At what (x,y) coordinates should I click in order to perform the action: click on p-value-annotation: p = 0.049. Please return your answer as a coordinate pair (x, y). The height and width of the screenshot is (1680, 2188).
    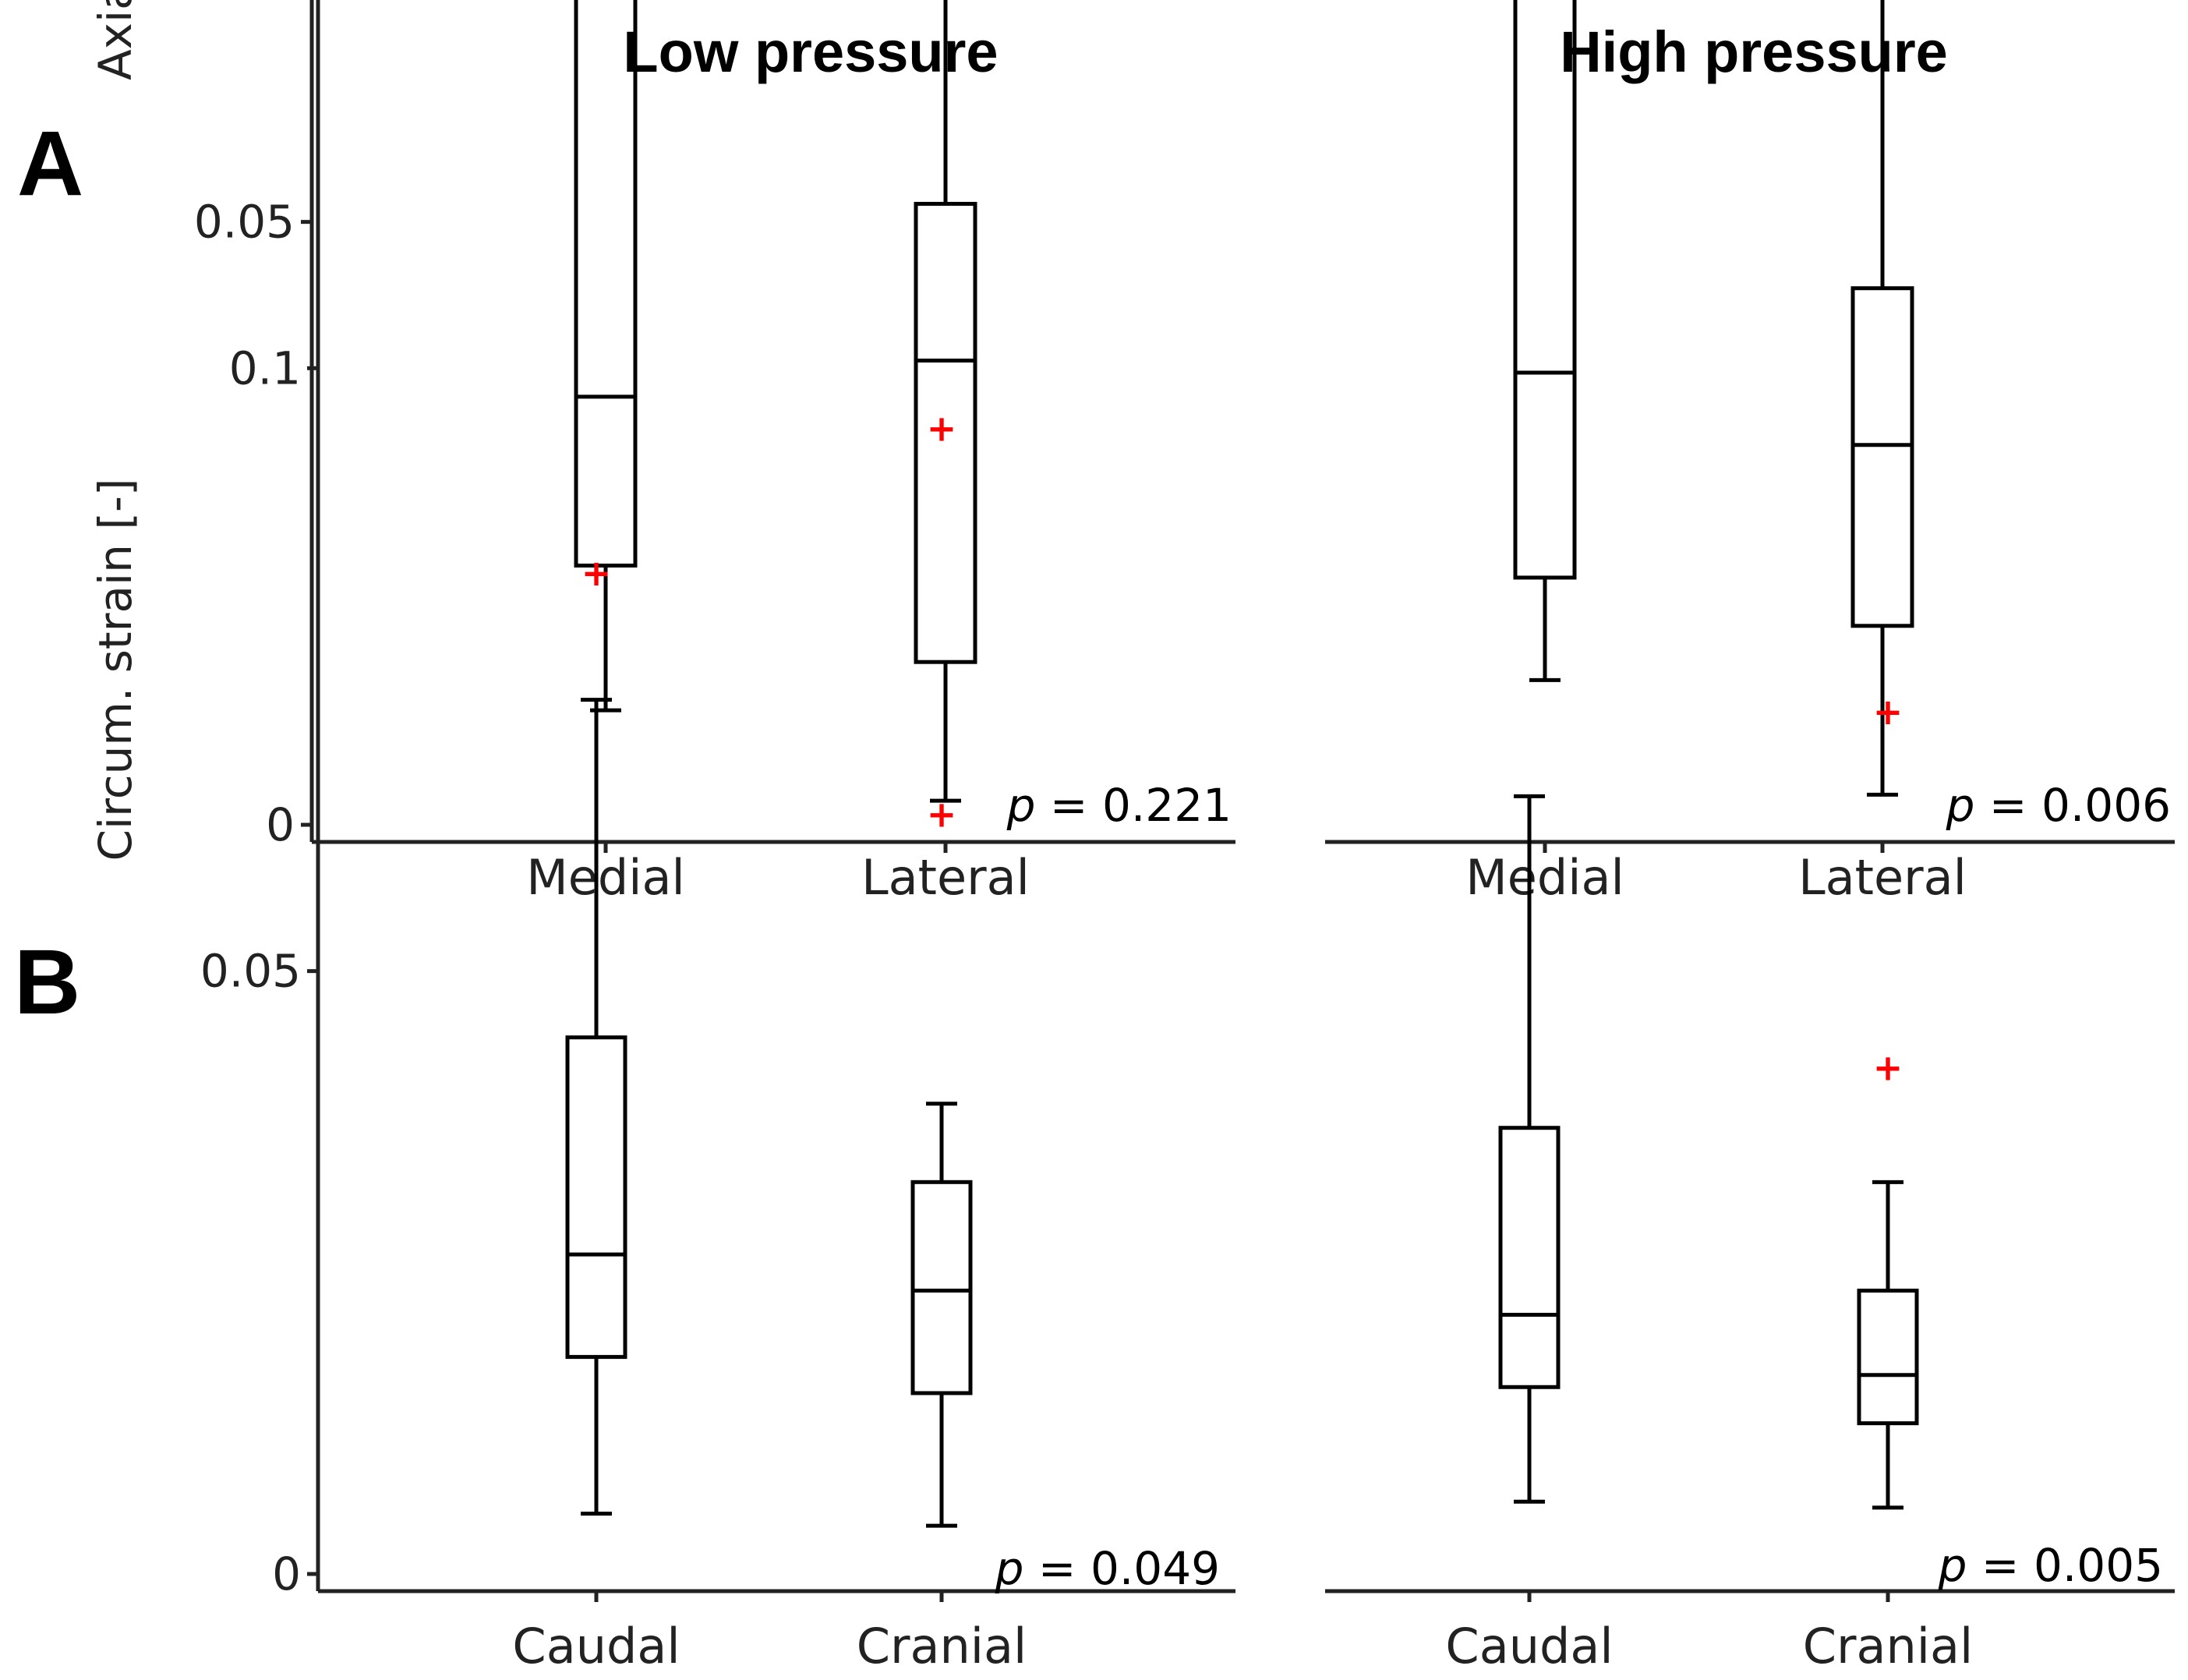
    Looking at the image, I should click on (1107, 1568).